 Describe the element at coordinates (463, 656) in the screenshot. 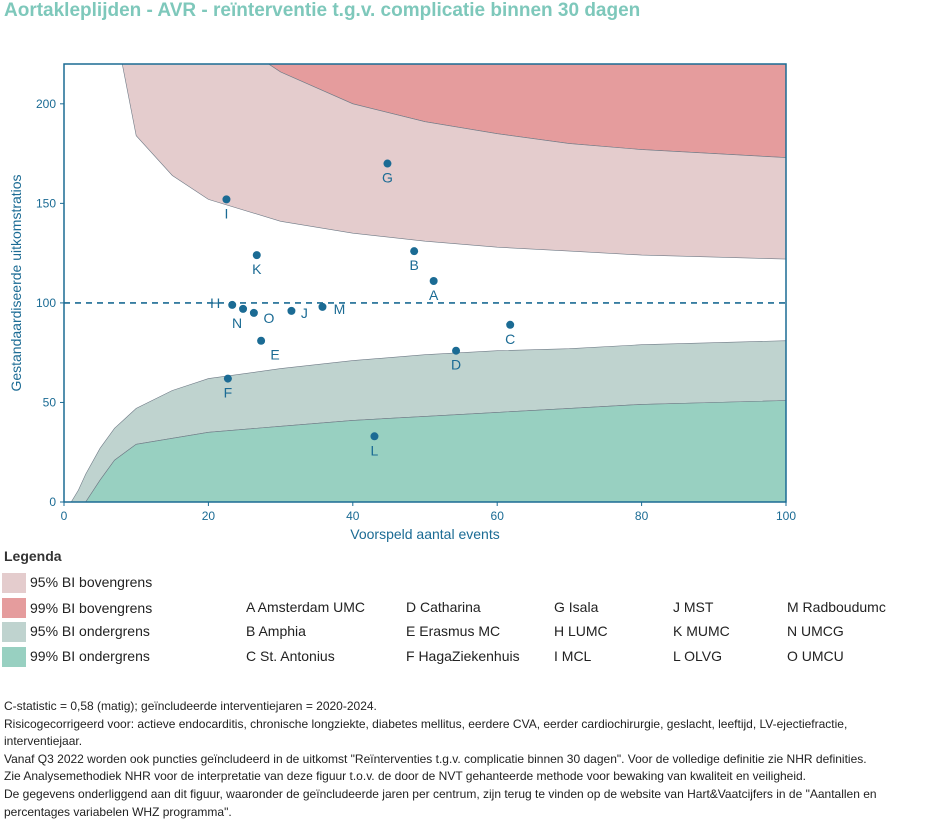

I see `center-name: F HagaZiekenhuis` at that location.